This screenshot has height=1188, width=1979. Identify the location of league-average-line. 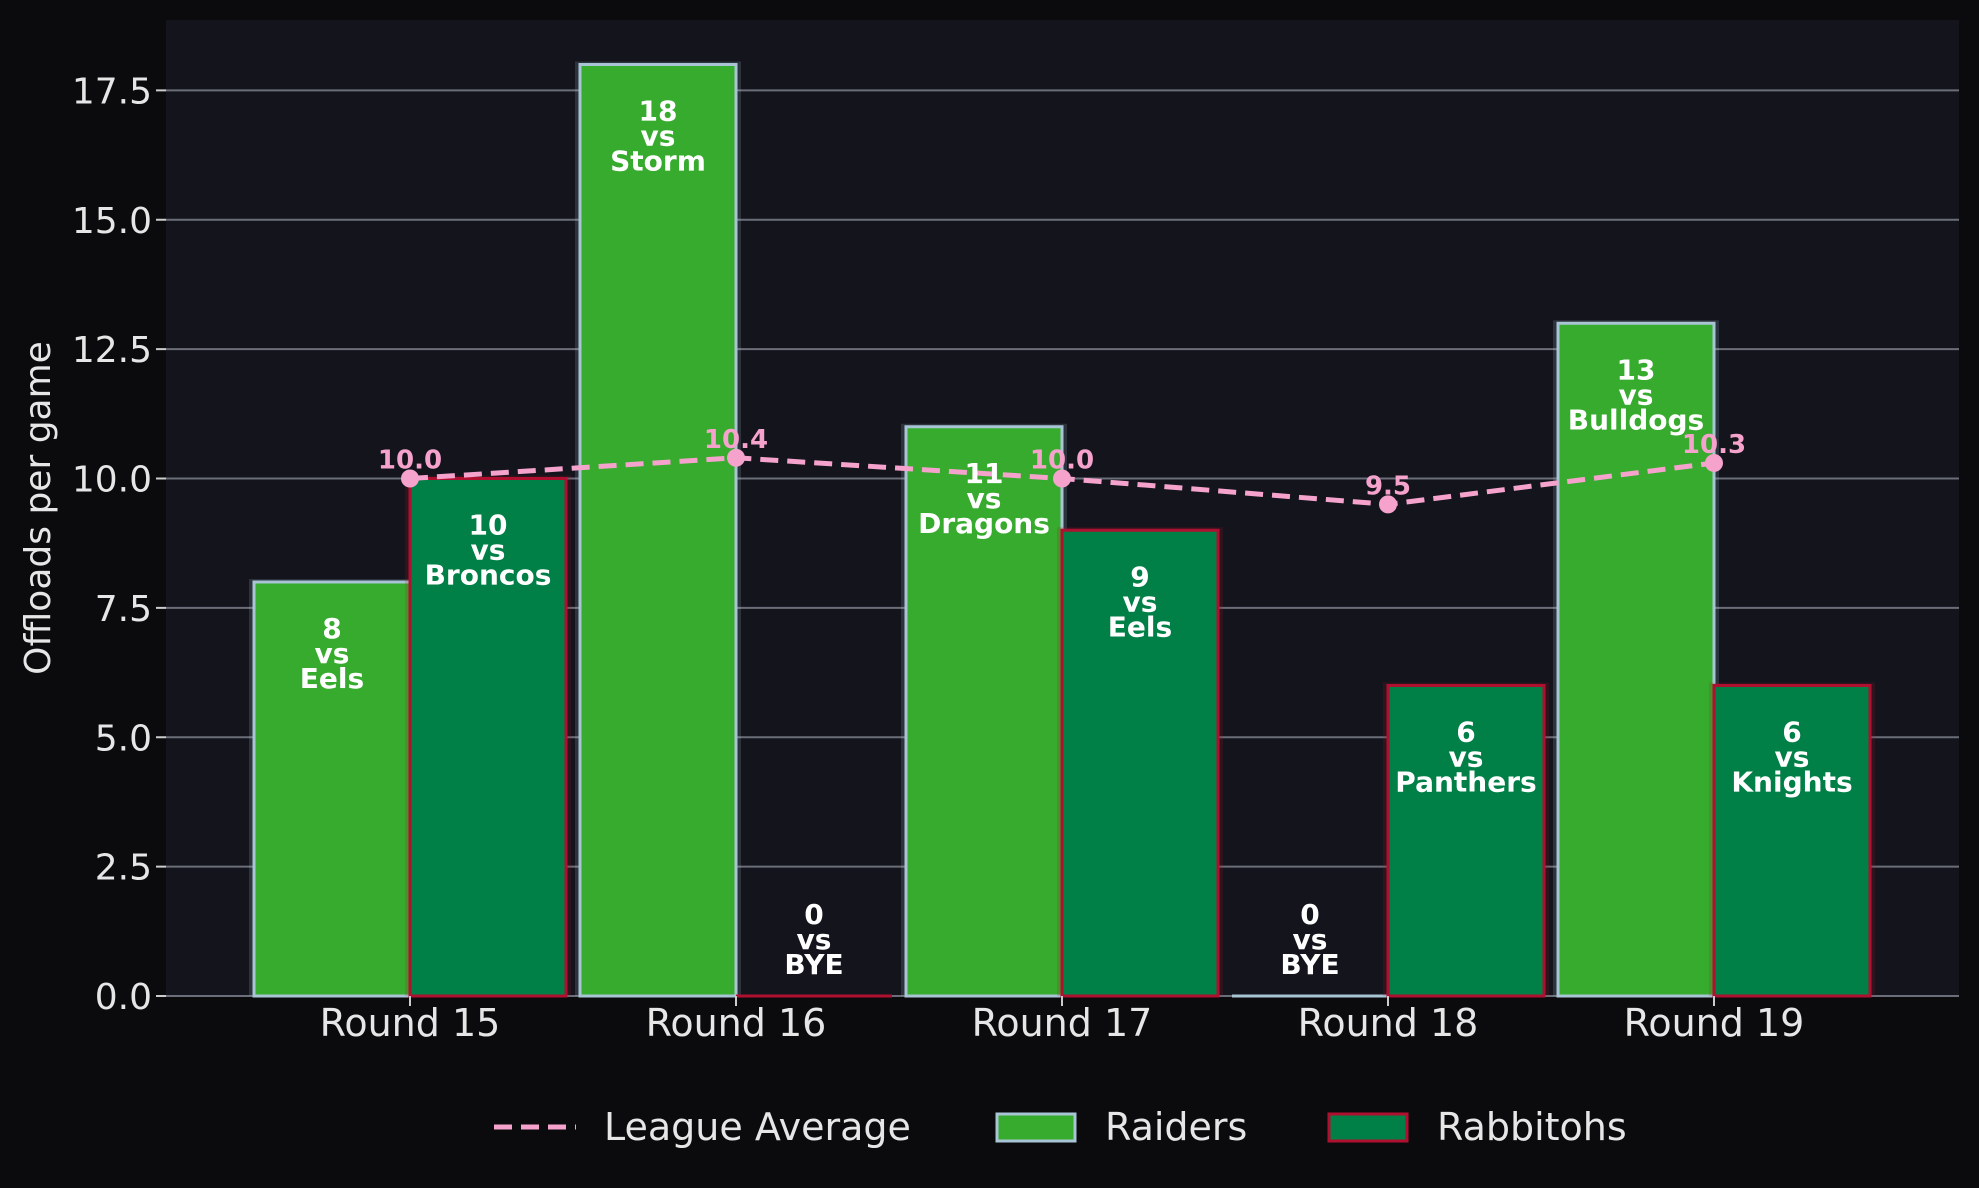
(1062, 481).